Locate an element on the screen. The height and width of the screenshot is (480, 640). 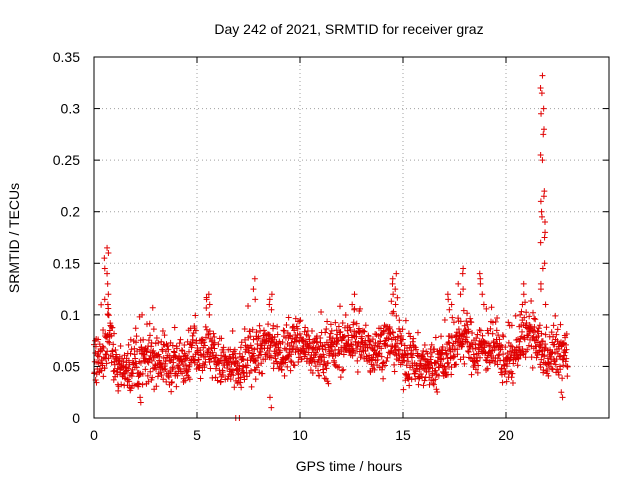
x-axis-label: GPS time / hours is located at coordinates (349, 466).